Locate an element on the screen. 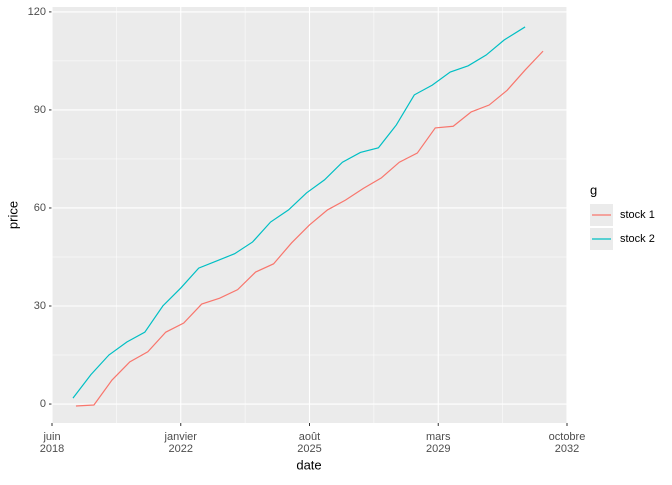 Image resolution: width=672 pixels, height=485 pixels. y-tick-label: 90 is located at coordinates (40, 110).